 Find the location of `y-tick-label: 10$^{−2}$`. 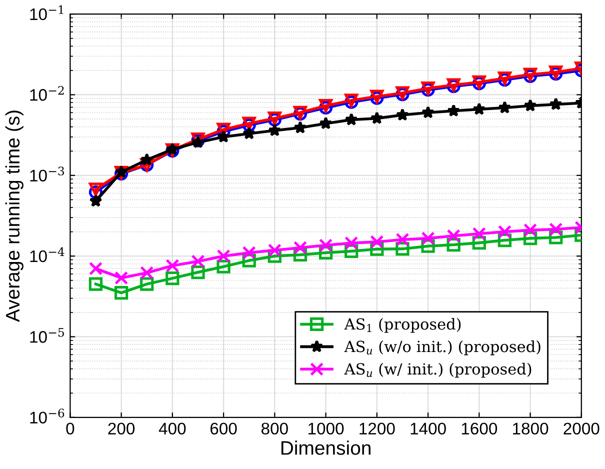

y-tick-label: 10$^{−2}$ is located at coordinates (47, 93).